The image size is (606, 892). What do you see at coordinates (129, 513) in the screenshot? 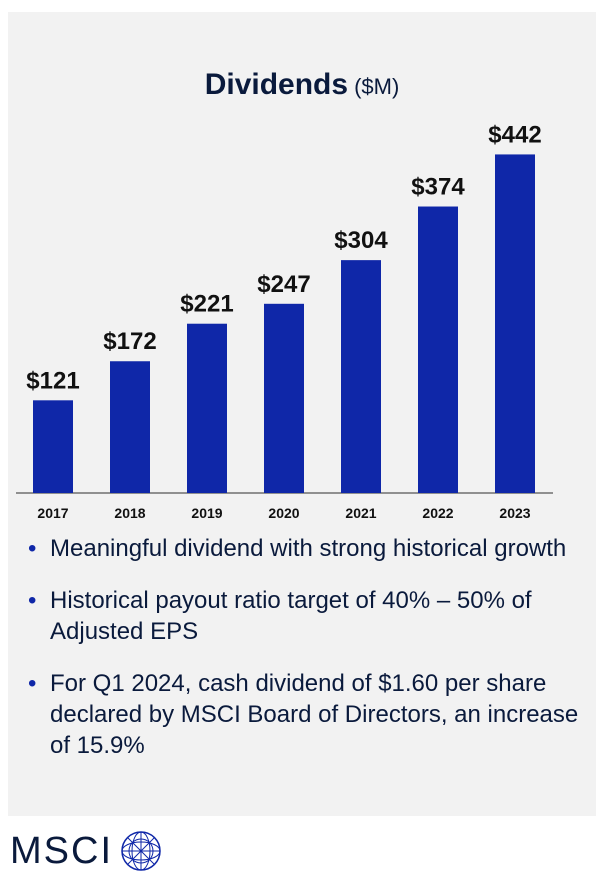
I see `x-tick-label-2018: 2018` at bounding box center [129, 513].